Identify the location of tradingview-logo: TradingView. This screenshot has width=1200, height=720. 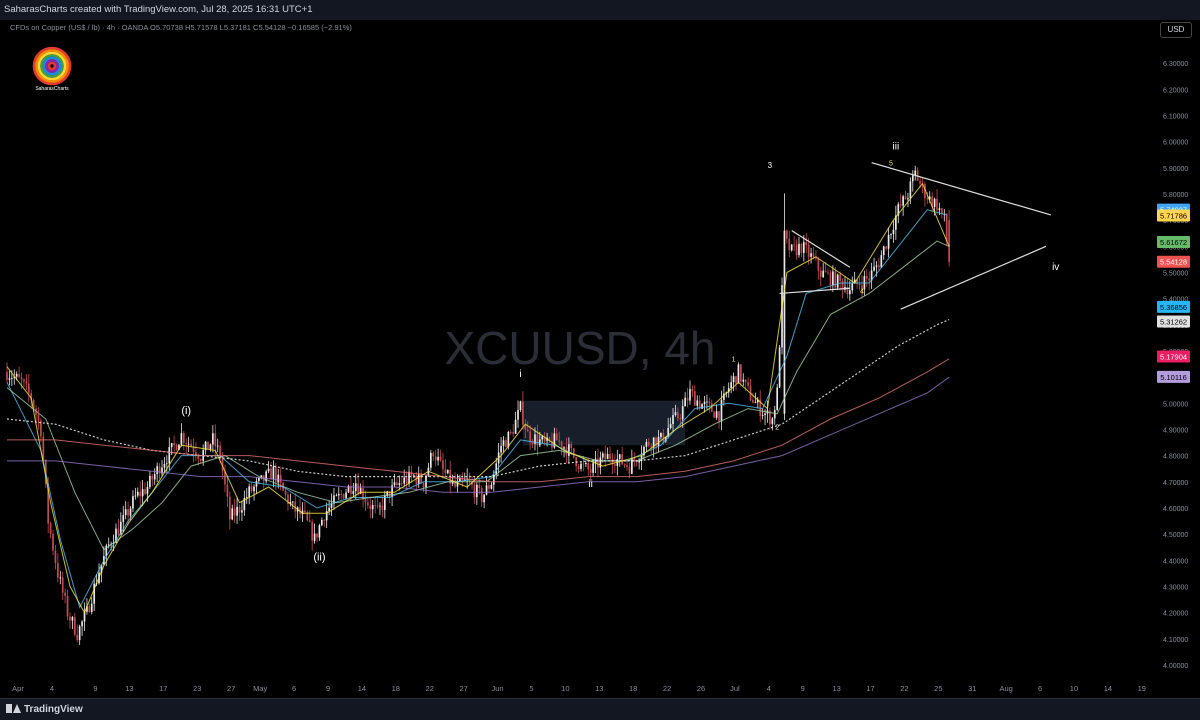
(44, 709).